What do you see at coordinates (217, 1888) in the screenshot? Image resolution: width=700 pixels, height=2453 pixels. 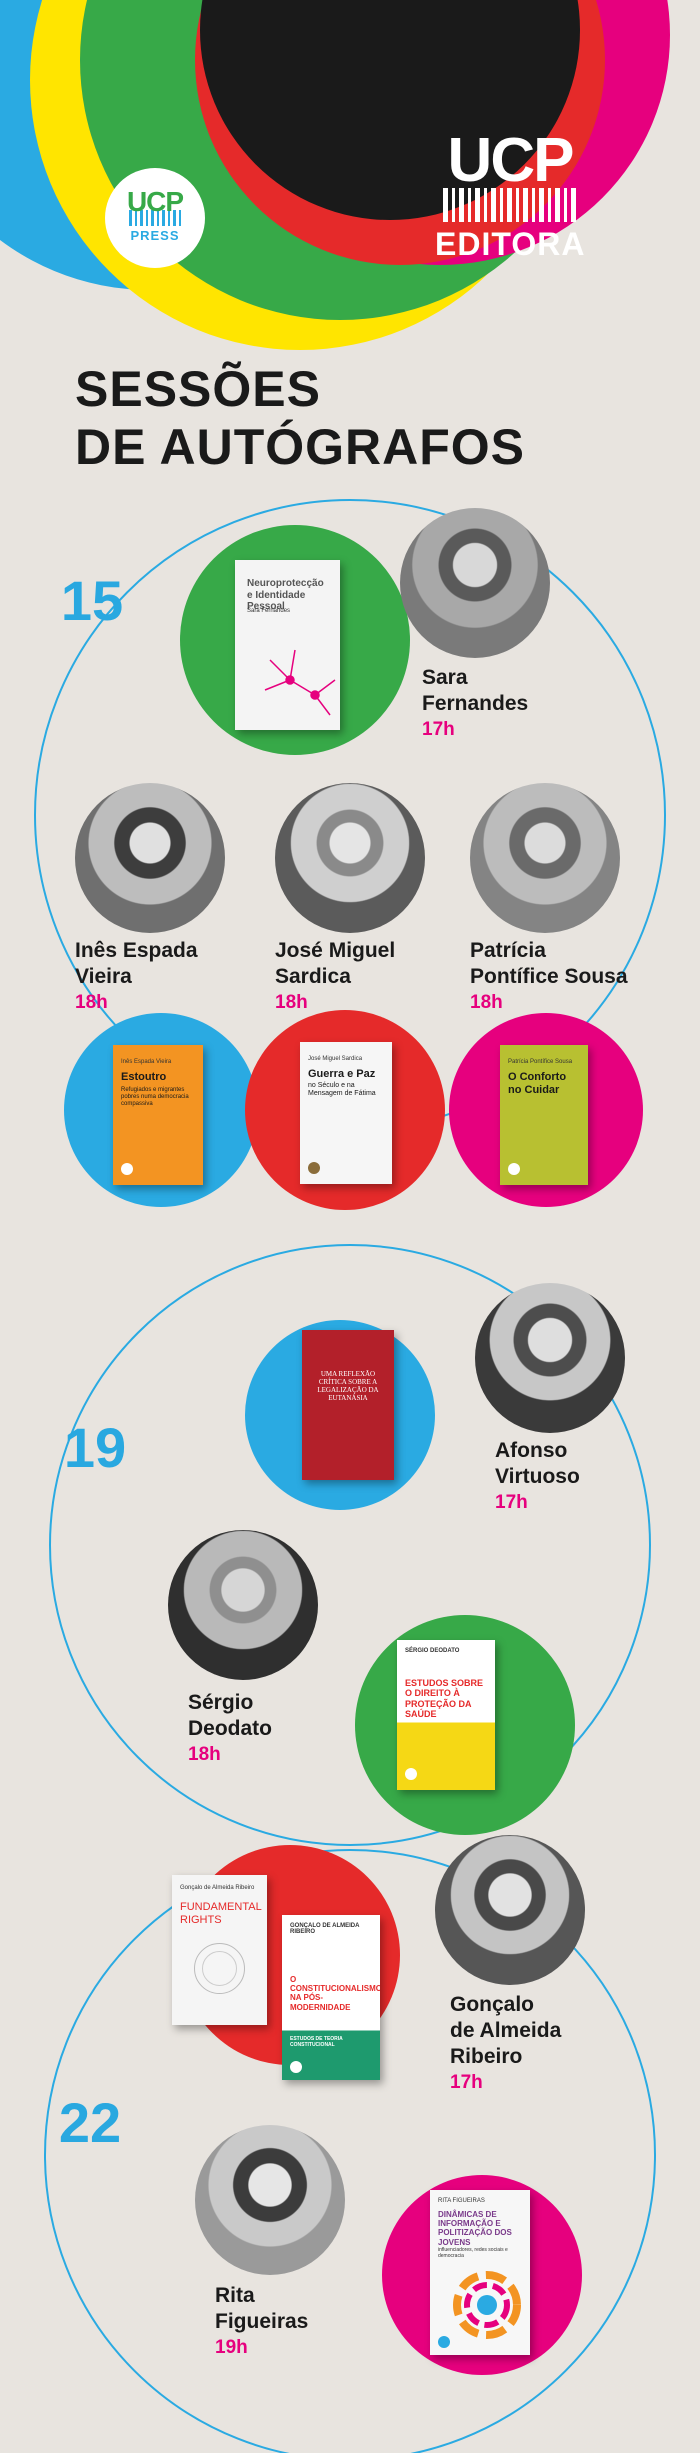 I see `book-author: Gonçalo de Almeida Ribeiro` at bounding box center [217, 1888].